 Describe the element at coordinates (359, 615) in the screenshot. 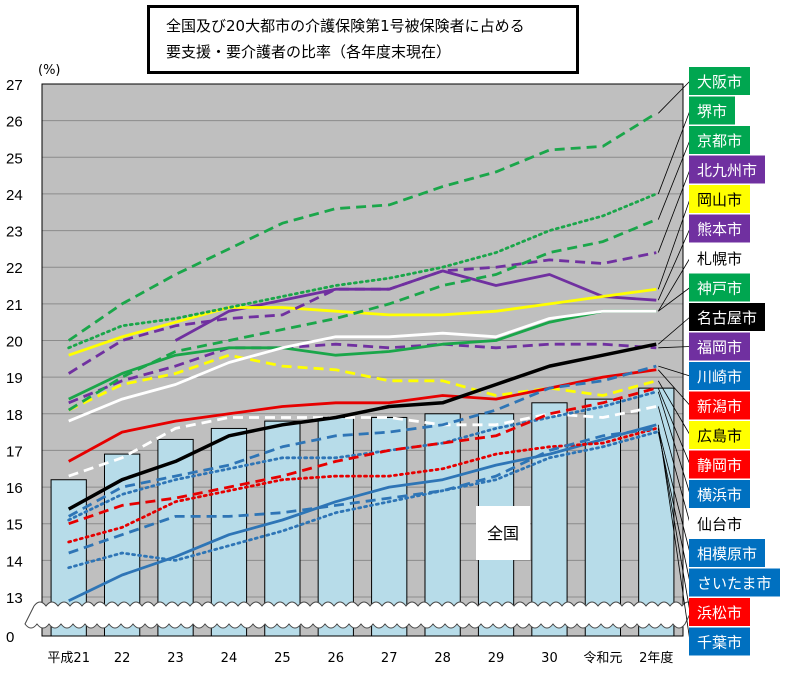

I see `axis-break-band` at that location.